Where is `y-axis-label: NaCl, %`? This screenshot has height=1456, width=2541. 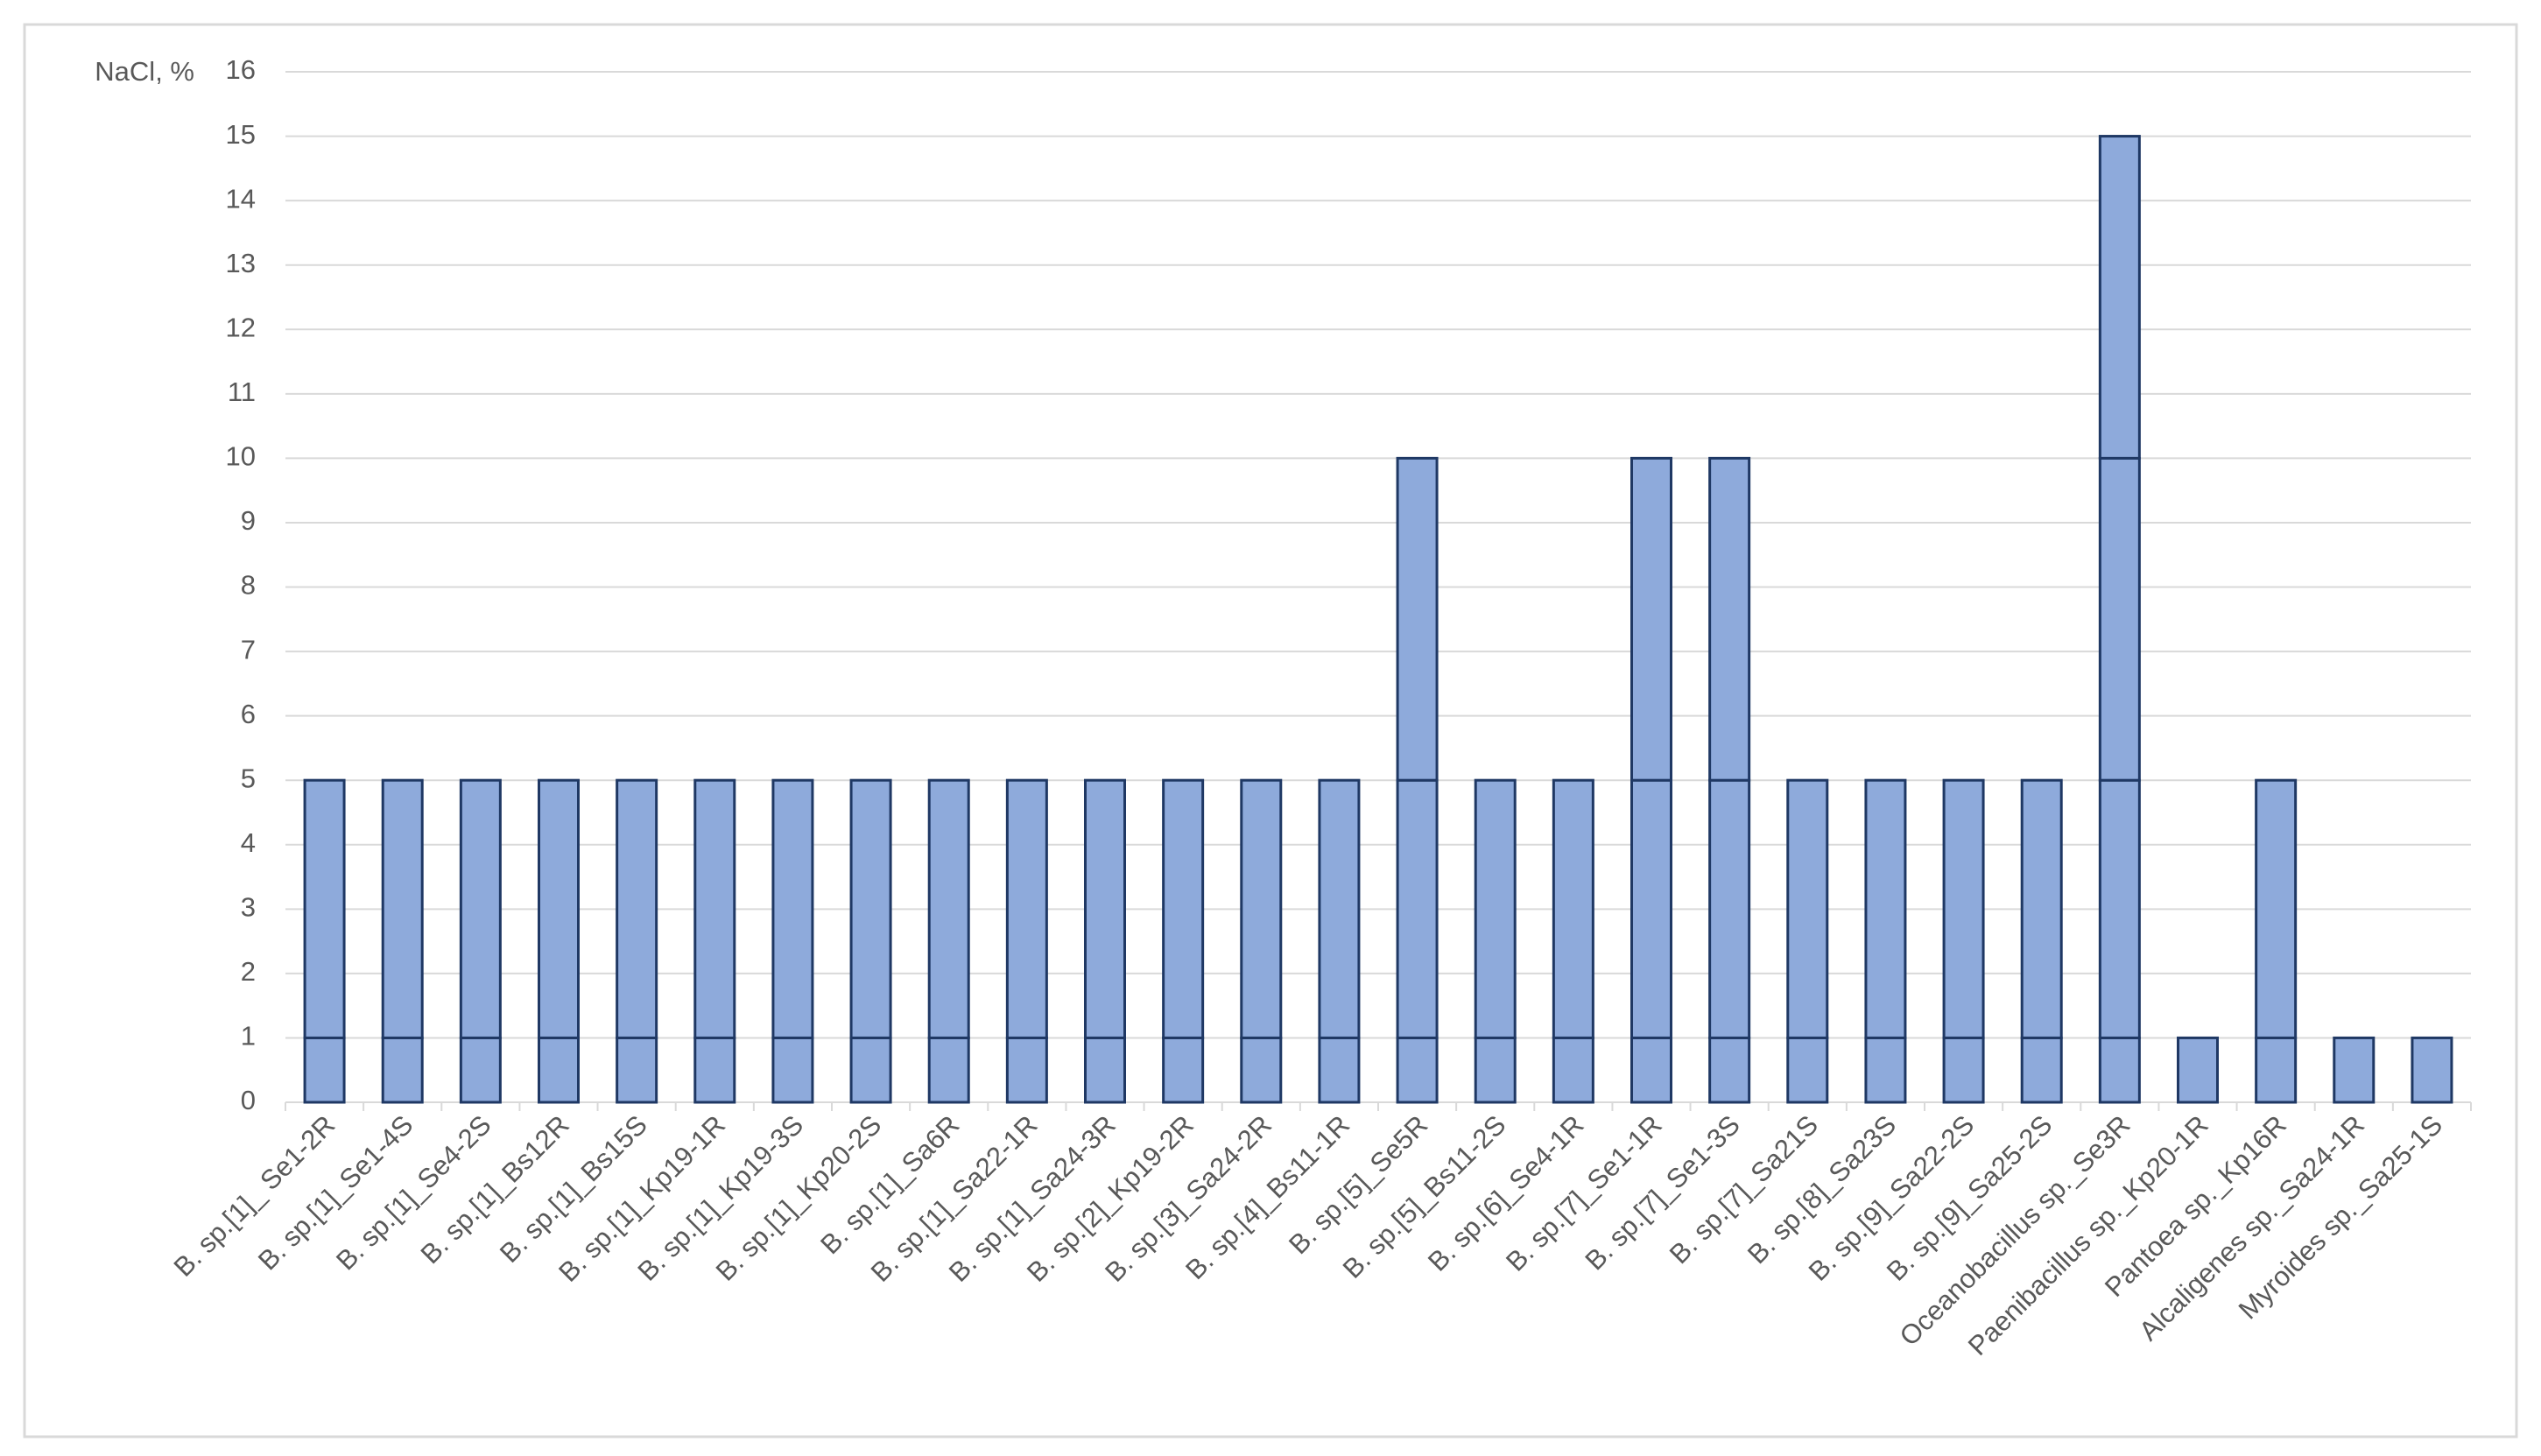
y-axis-label: NaCl, % is located at coordinates (144, 71).